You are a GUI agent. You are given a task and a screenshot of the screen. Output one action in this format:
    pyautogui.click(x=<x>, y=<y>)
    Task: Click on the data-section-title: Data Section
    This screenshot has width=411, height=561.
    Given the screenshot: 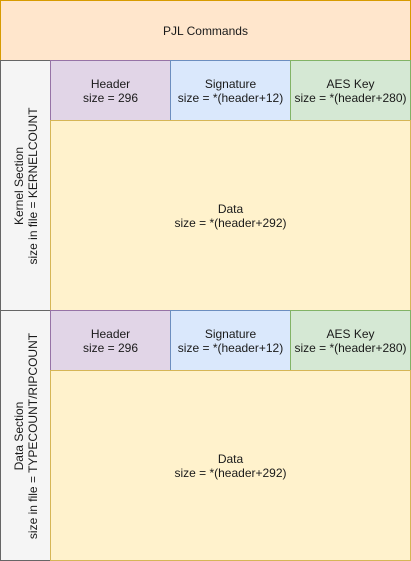 What is the action you would take?
    pyautogui.click(x=18, y=435)
    